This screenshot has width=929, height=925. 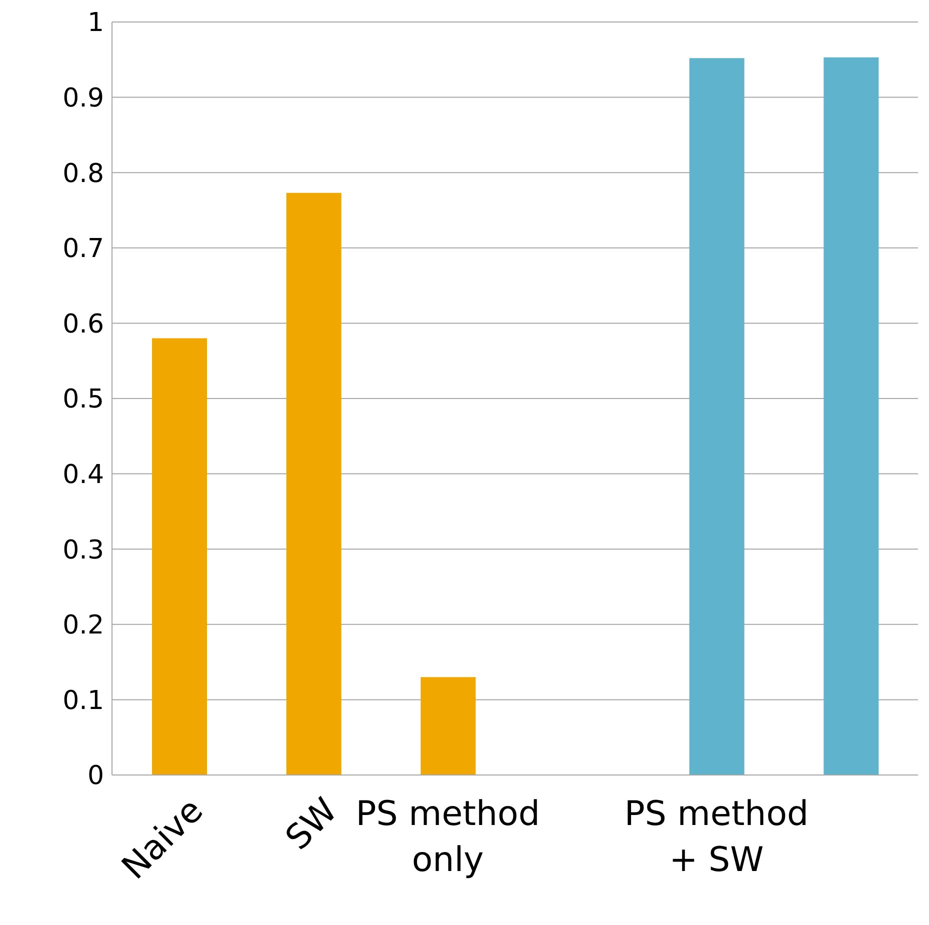 What do you see at coordinates (83, 550) in the screenshot?
I see `y-tick-label: 0.3` at bounding box center [83, 550].